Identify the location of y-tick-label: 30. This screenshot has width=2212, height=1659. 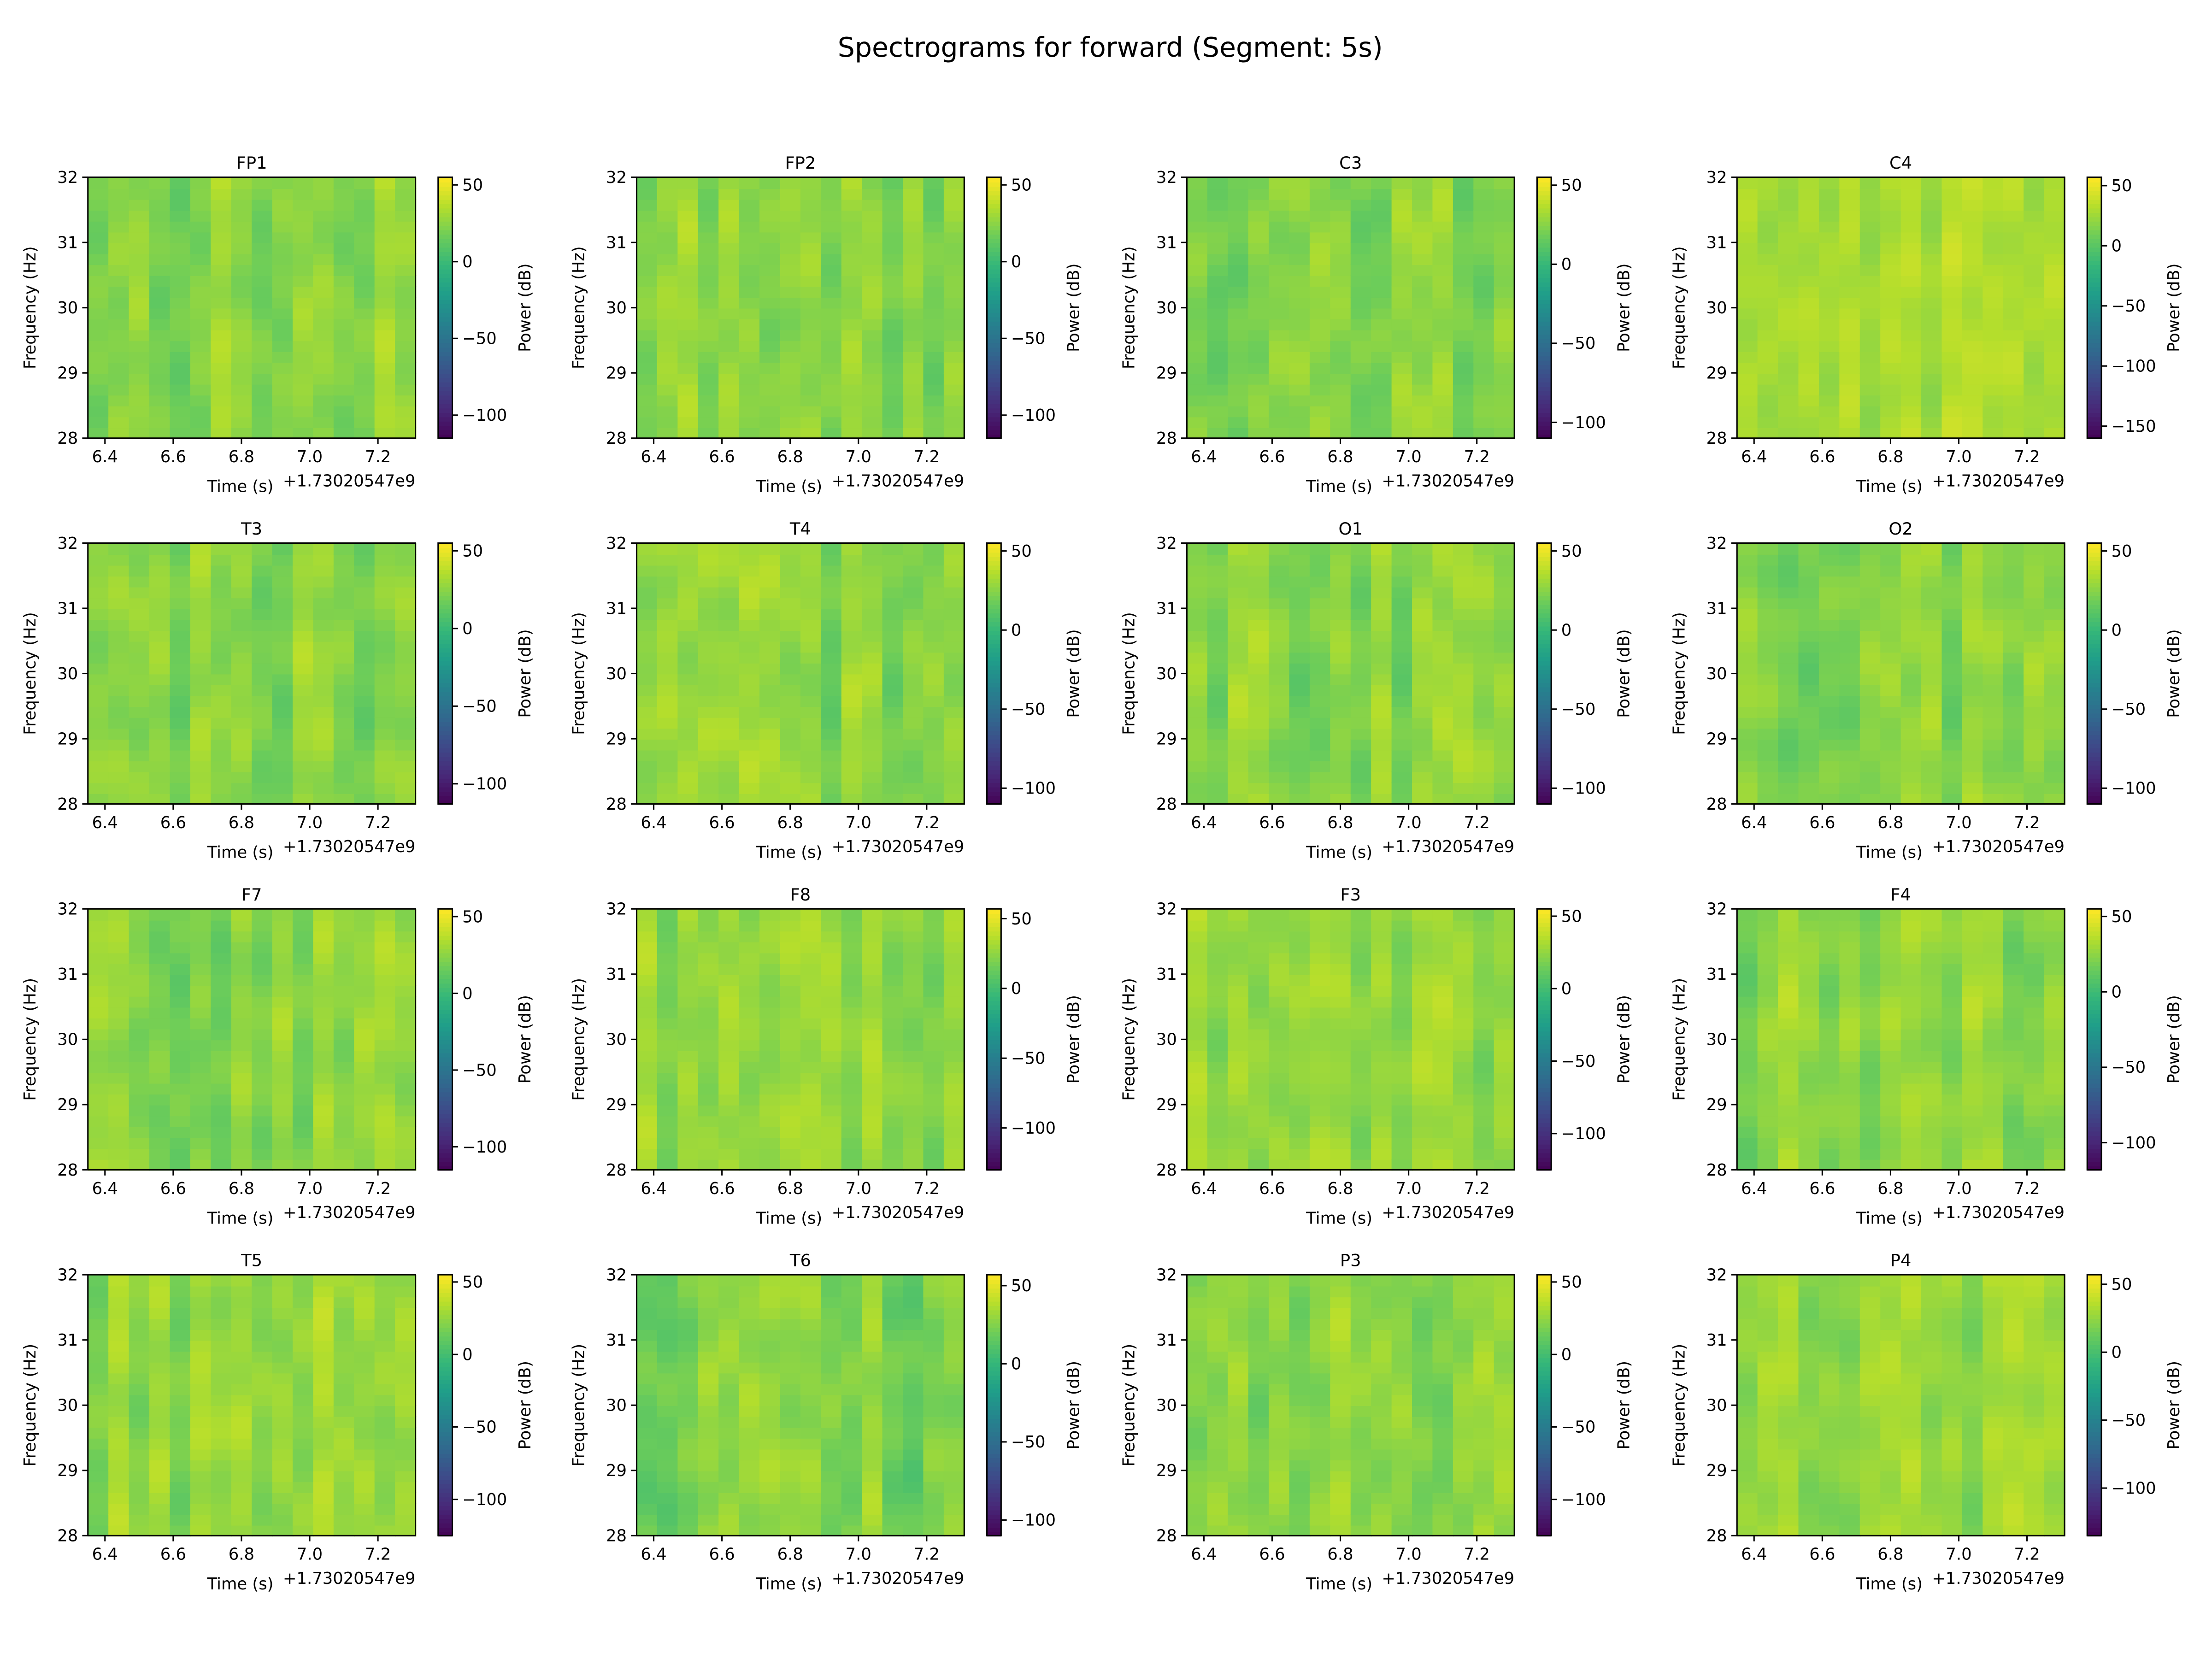
(67, 674).